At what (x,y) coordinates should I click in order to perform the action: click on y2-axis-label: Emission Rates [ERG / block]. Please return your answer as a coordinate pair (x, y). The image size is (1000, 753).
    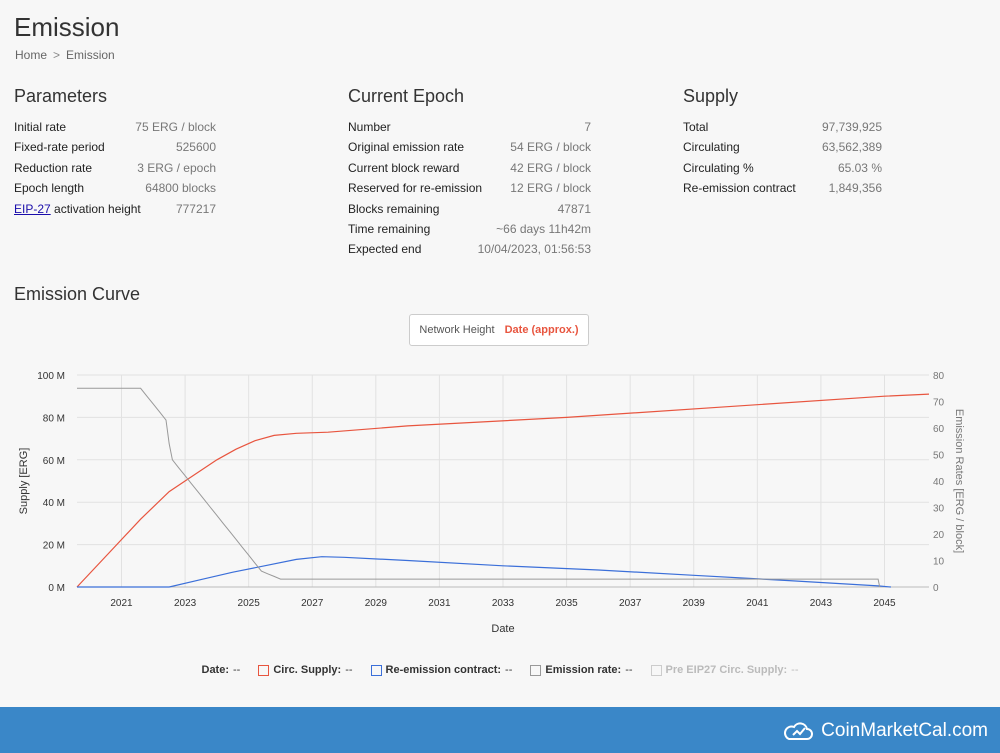
    Looking at the image, I should click on (959, 481).